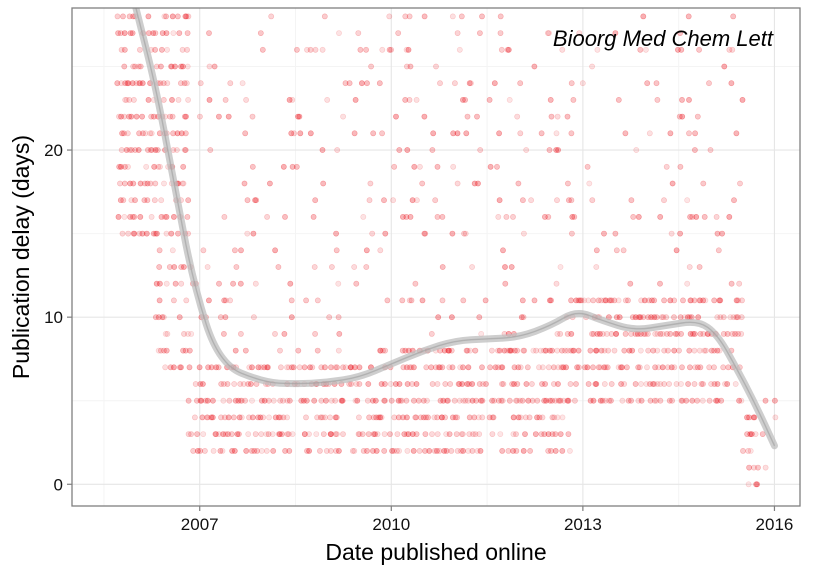 Image resolution: width=825 pixels, height=575 pixels. I want to click on journal-annotation: Bioorg Med Chem Lett, so click(663, 38).